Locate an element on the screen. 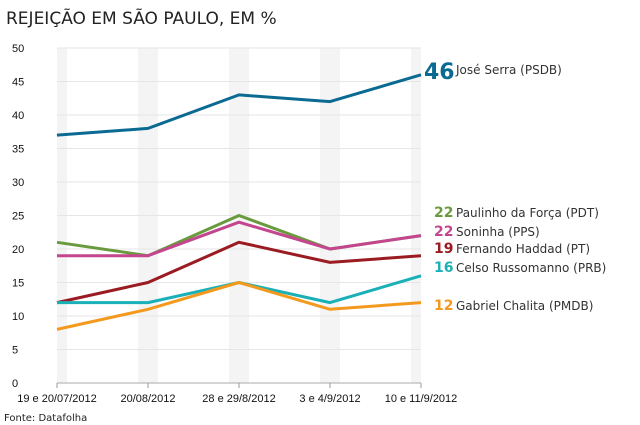 This screenshot has height=425, width=640. legend-item: 22 Paulinho da Força (PDT) is located at coordinates (516, 213).